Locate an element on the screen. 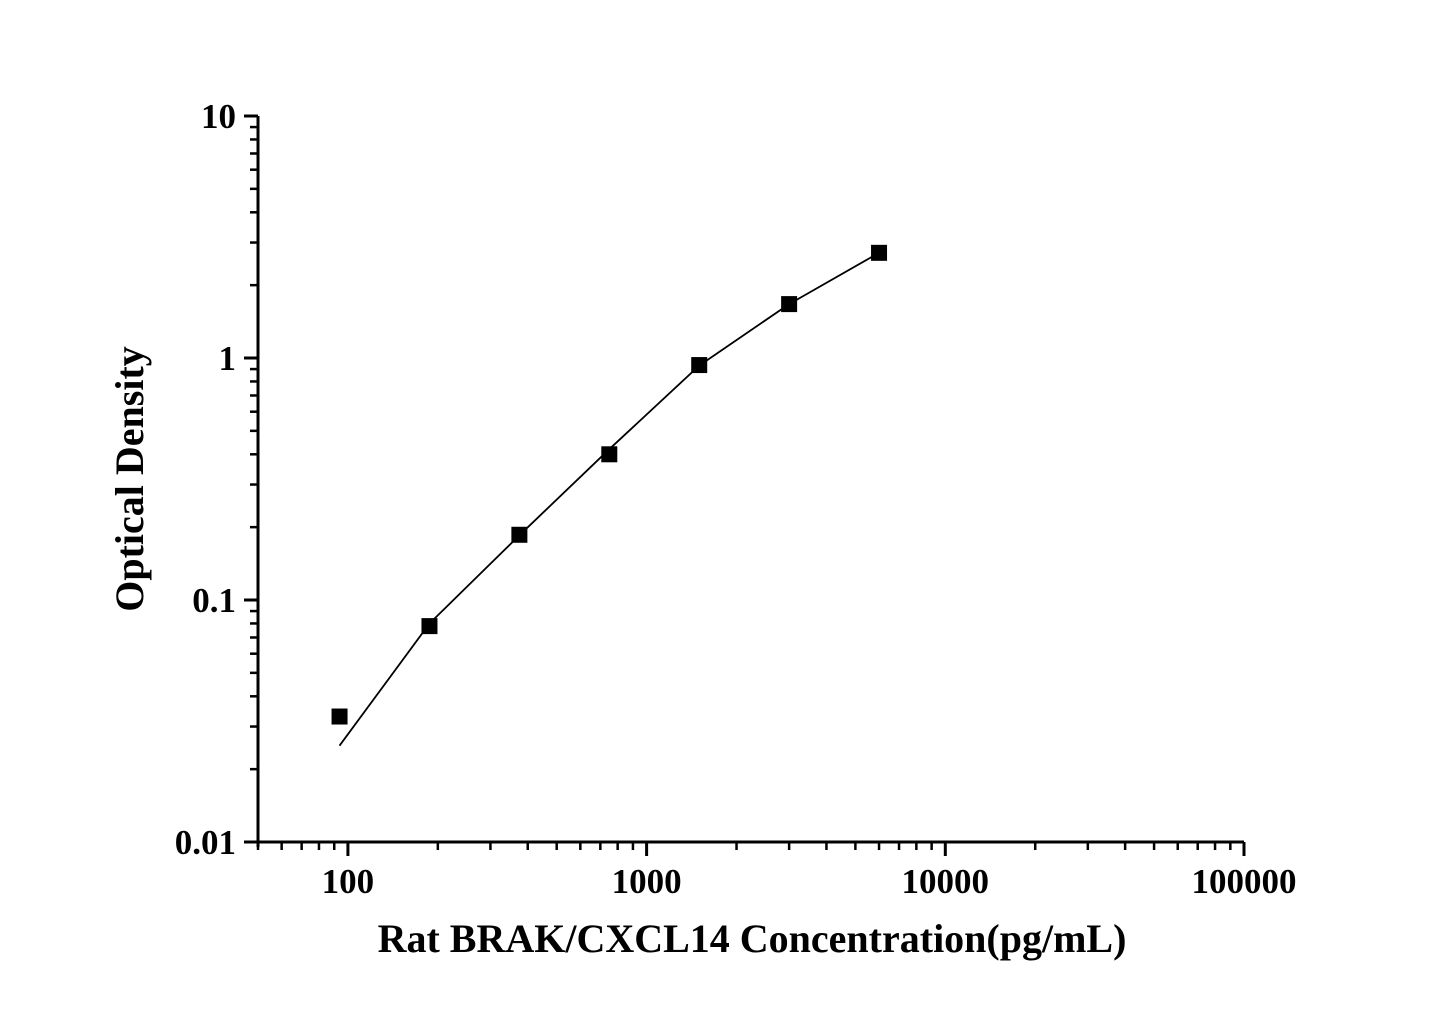 The height and width of the screenshot is (1014, 1445). x-tick-label: 1000 is located at coordinates (647, 881).